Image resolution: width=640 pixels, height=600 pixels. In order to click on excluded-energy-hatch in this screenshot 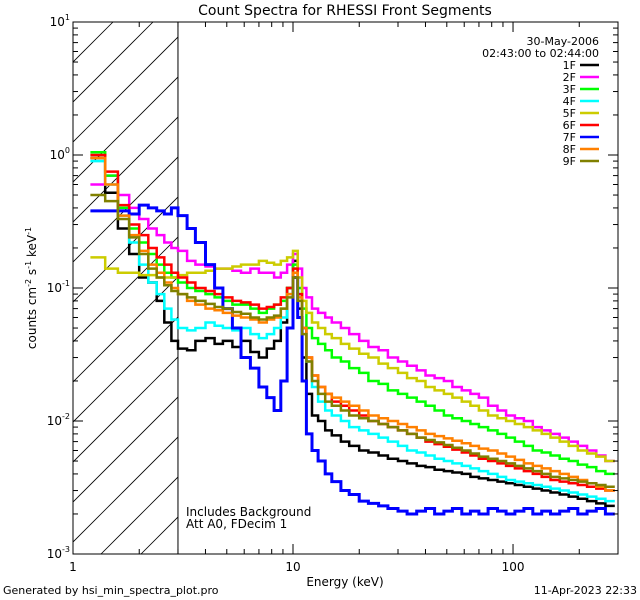, I will do `click(125, 288)`.